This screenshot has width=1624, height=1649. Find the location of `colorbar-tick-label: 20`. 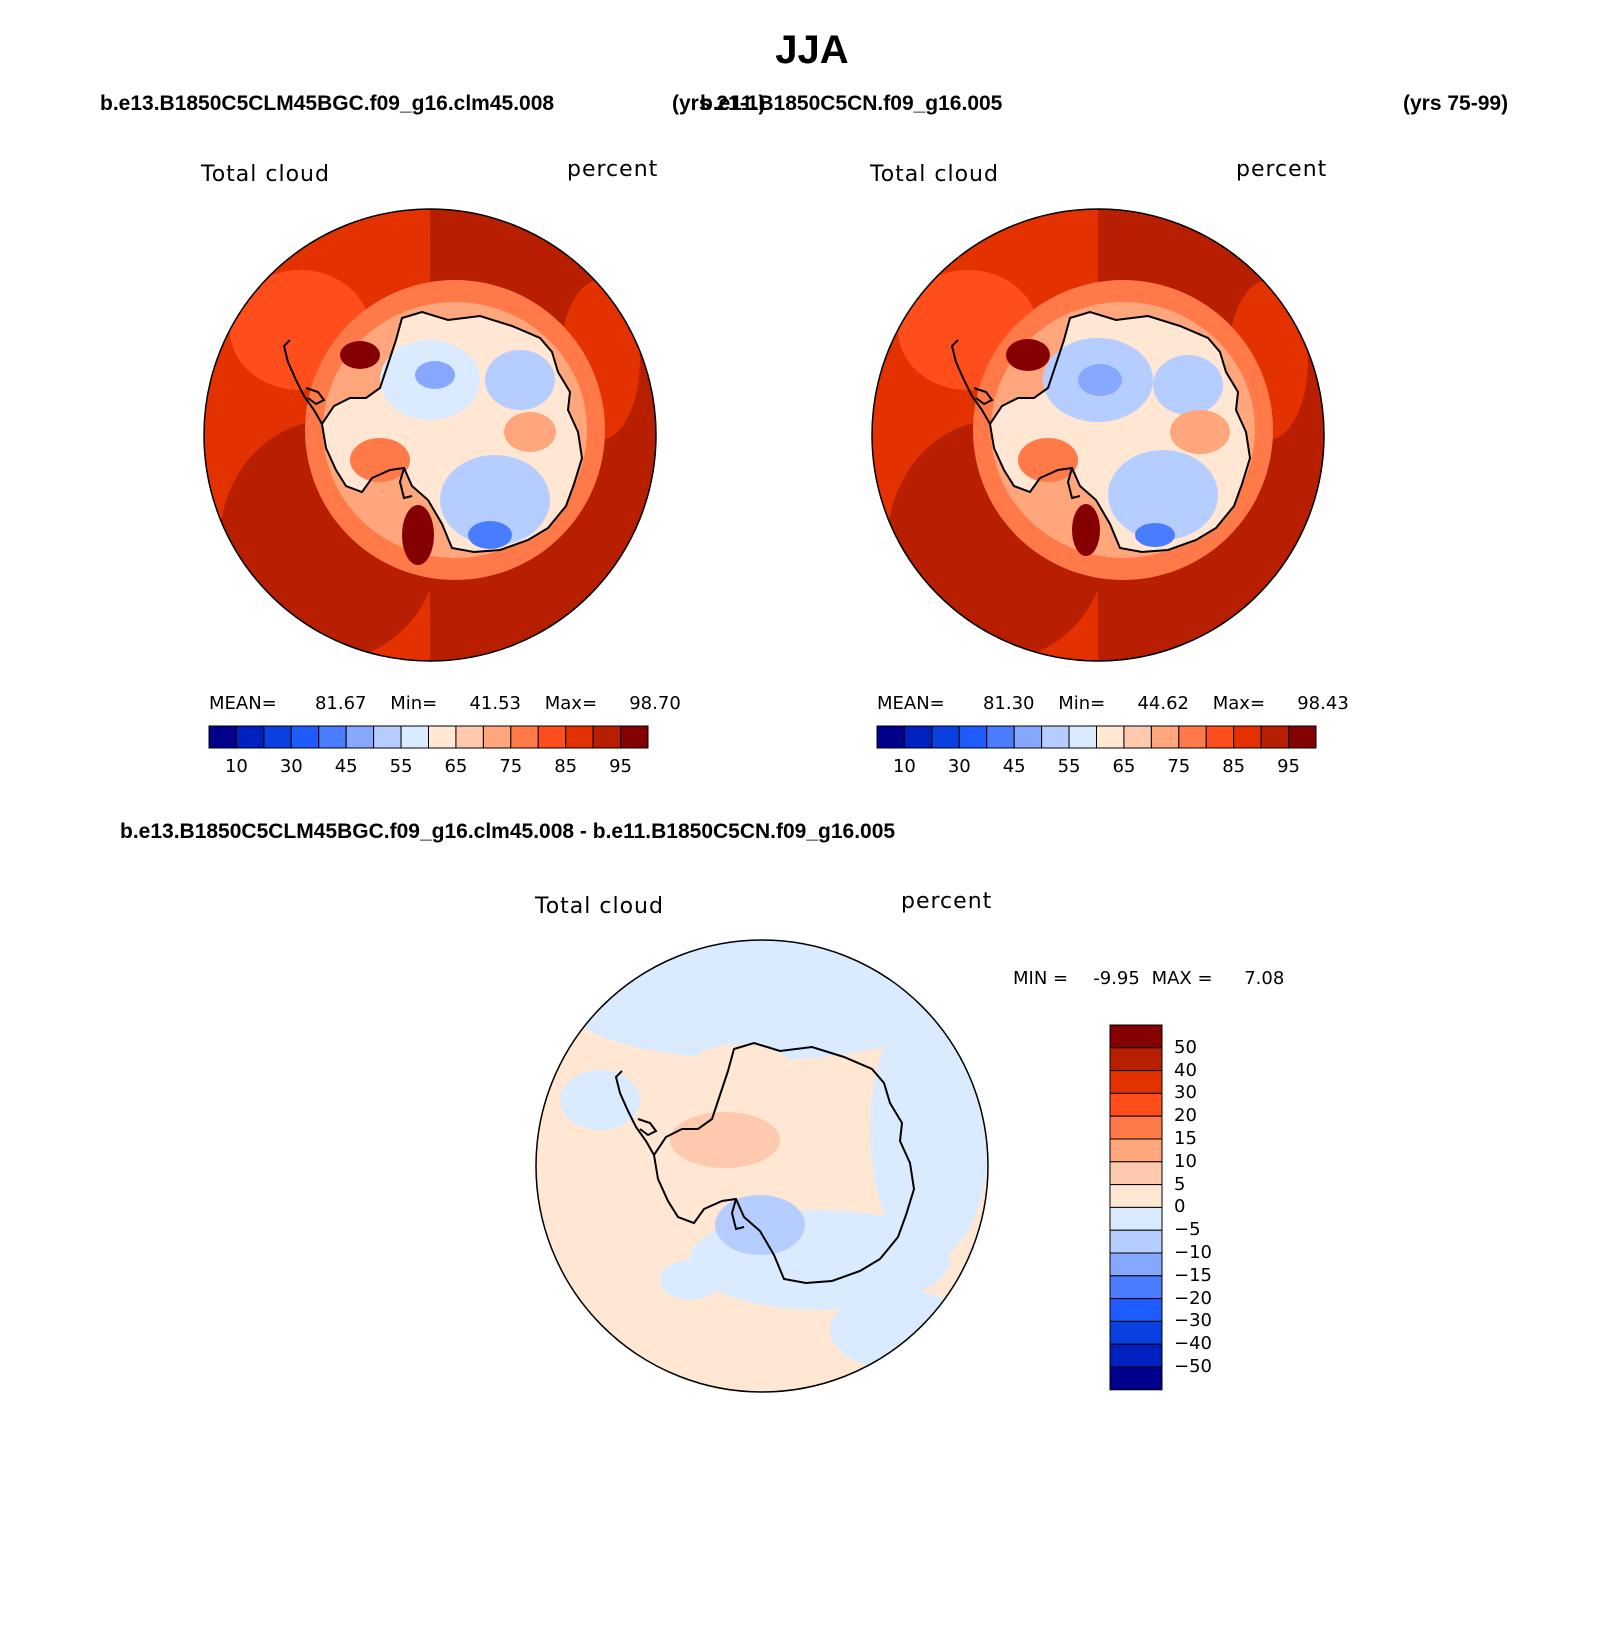

colorbar-tick-label: 20 is located at coordinates (1185, 1116).